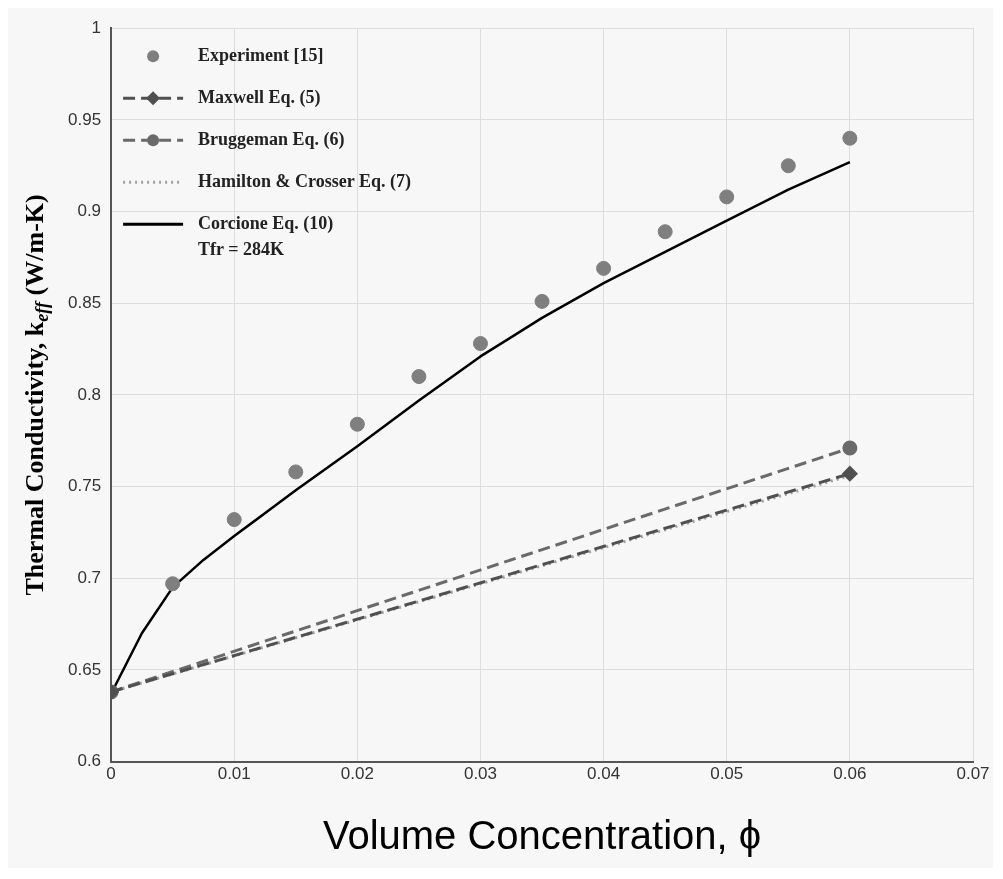 The image size is (1003, 879). Describe the element at coordinates (241, 248) in the screenshot. I see `annotation: Tfr = 284K` at that location.